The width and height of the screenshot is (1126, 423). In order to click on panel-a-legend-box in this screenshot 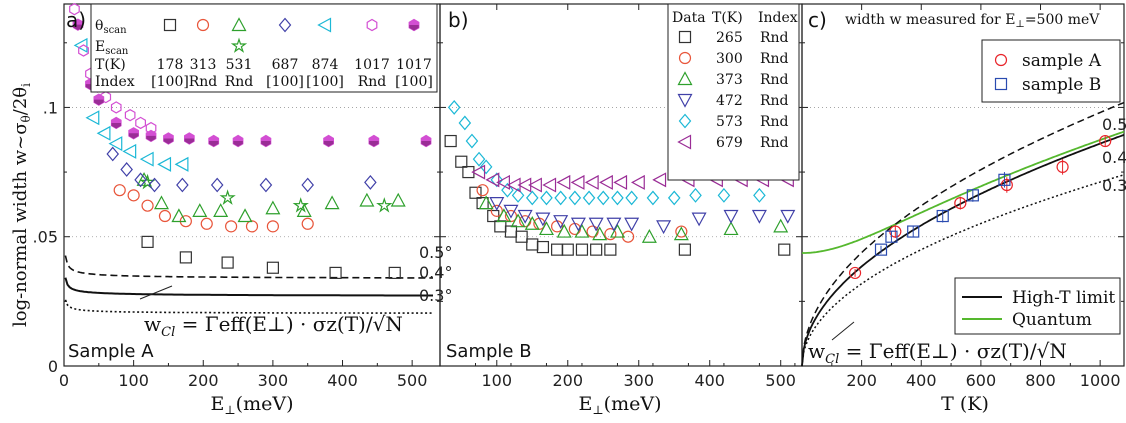, I will do `click(264, 48)`.